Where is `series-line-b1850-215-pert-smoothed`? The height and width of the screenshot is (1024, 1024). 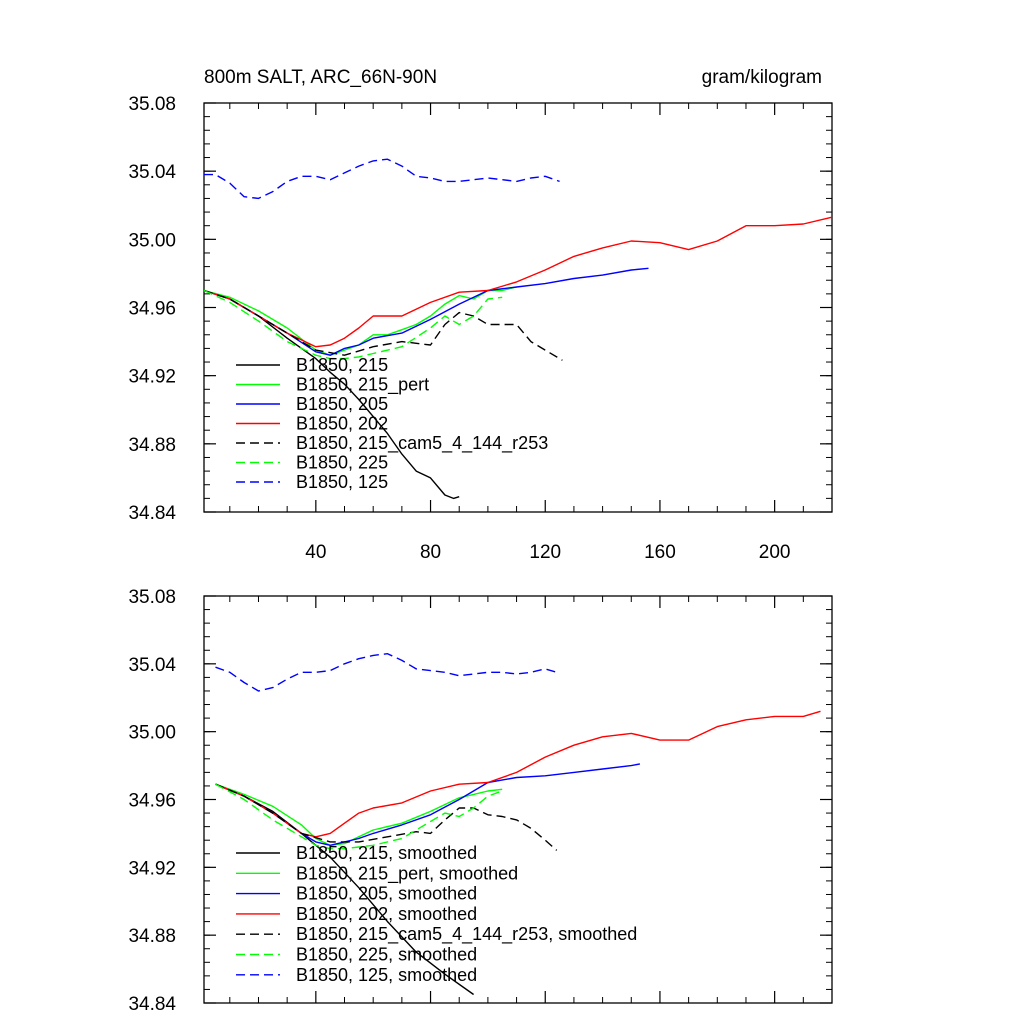
series-line-b1850-215-pert-smoothed is located at coordinates (359, 814).